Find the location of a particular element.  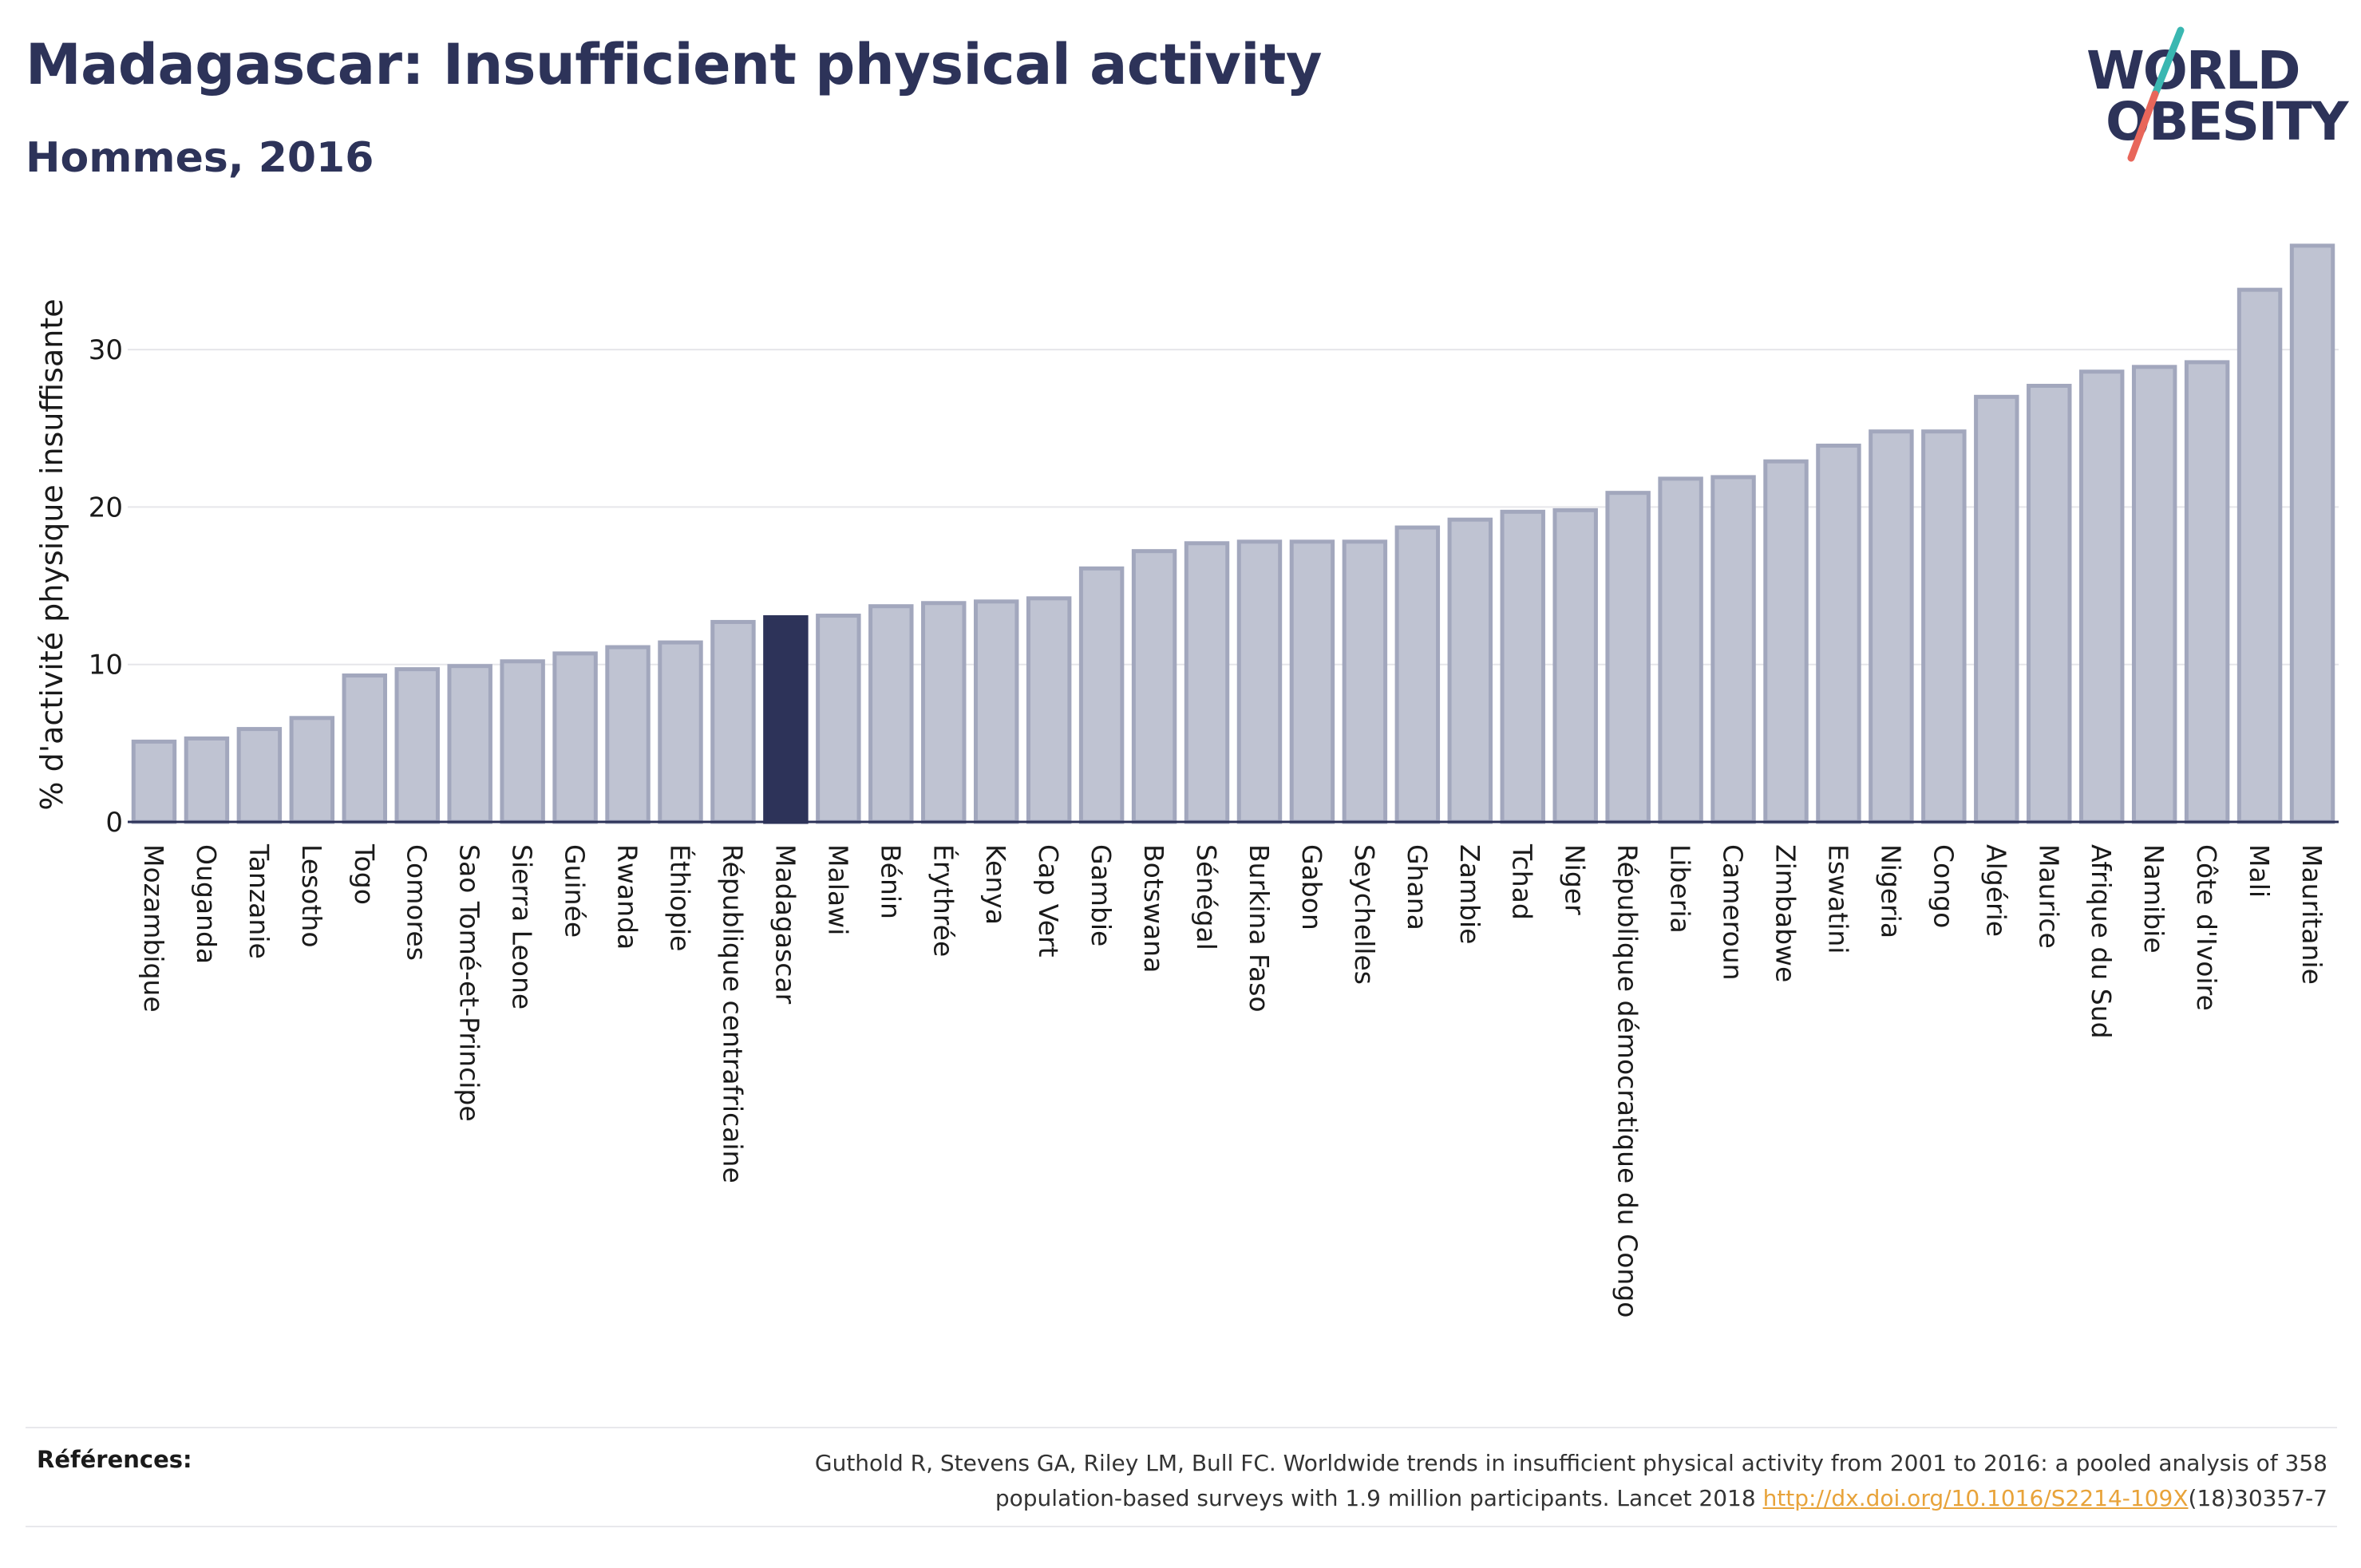

y-tick-label: 20 is located at coordinates (106, 507).